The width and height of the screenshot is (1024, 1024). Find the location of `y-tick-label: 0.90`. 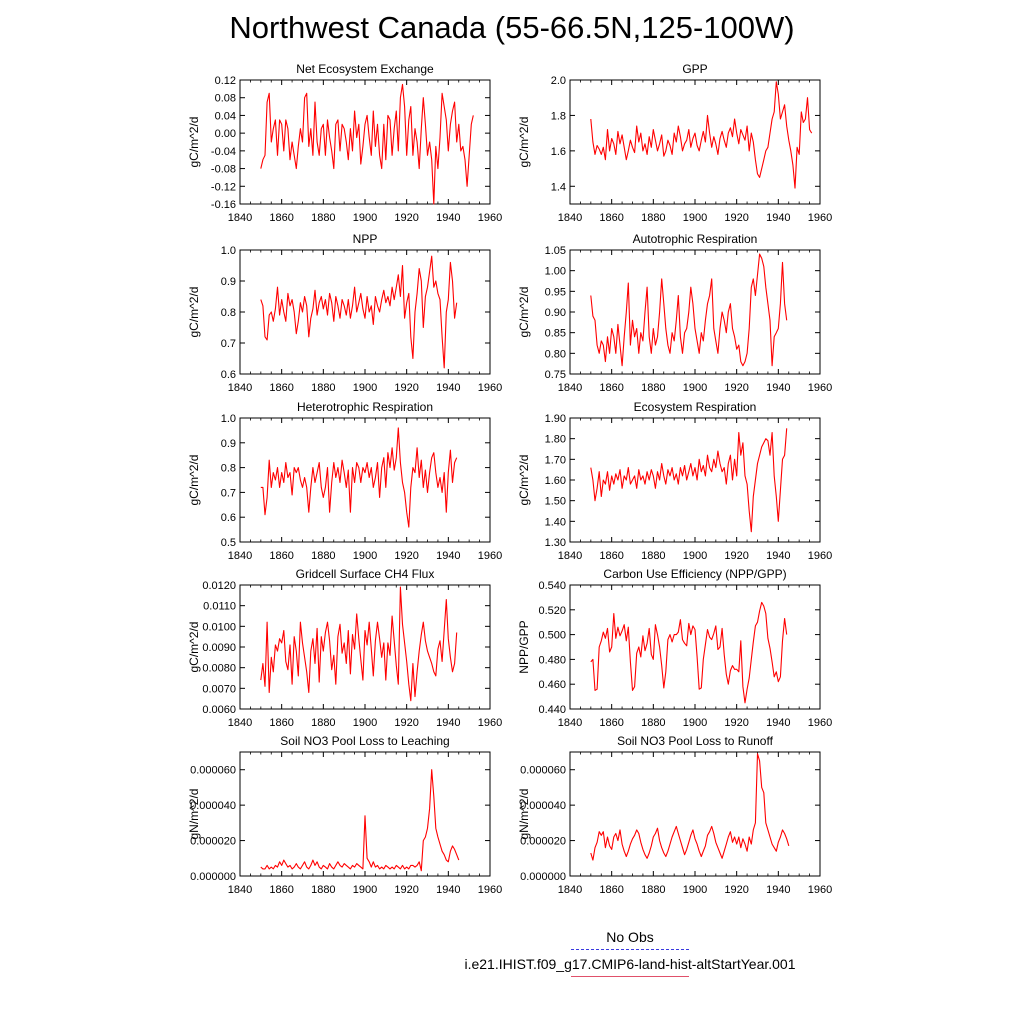

y-tick-label: 0.90 is located at coordinates (555, 313).